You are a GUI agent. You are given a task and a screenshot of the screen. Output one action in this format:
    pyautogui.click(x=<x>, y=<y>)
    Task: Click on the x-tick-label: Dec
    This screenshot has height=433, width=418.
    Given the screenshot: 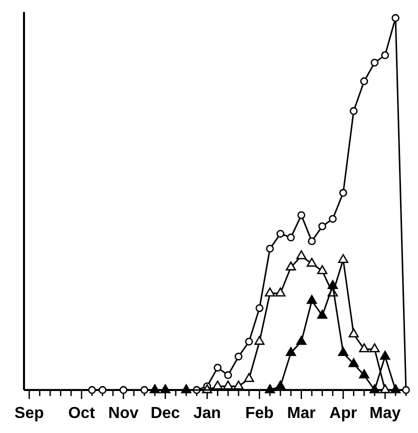 What is the action you would take?
    pyautogui.click(x=165, y=413)
    